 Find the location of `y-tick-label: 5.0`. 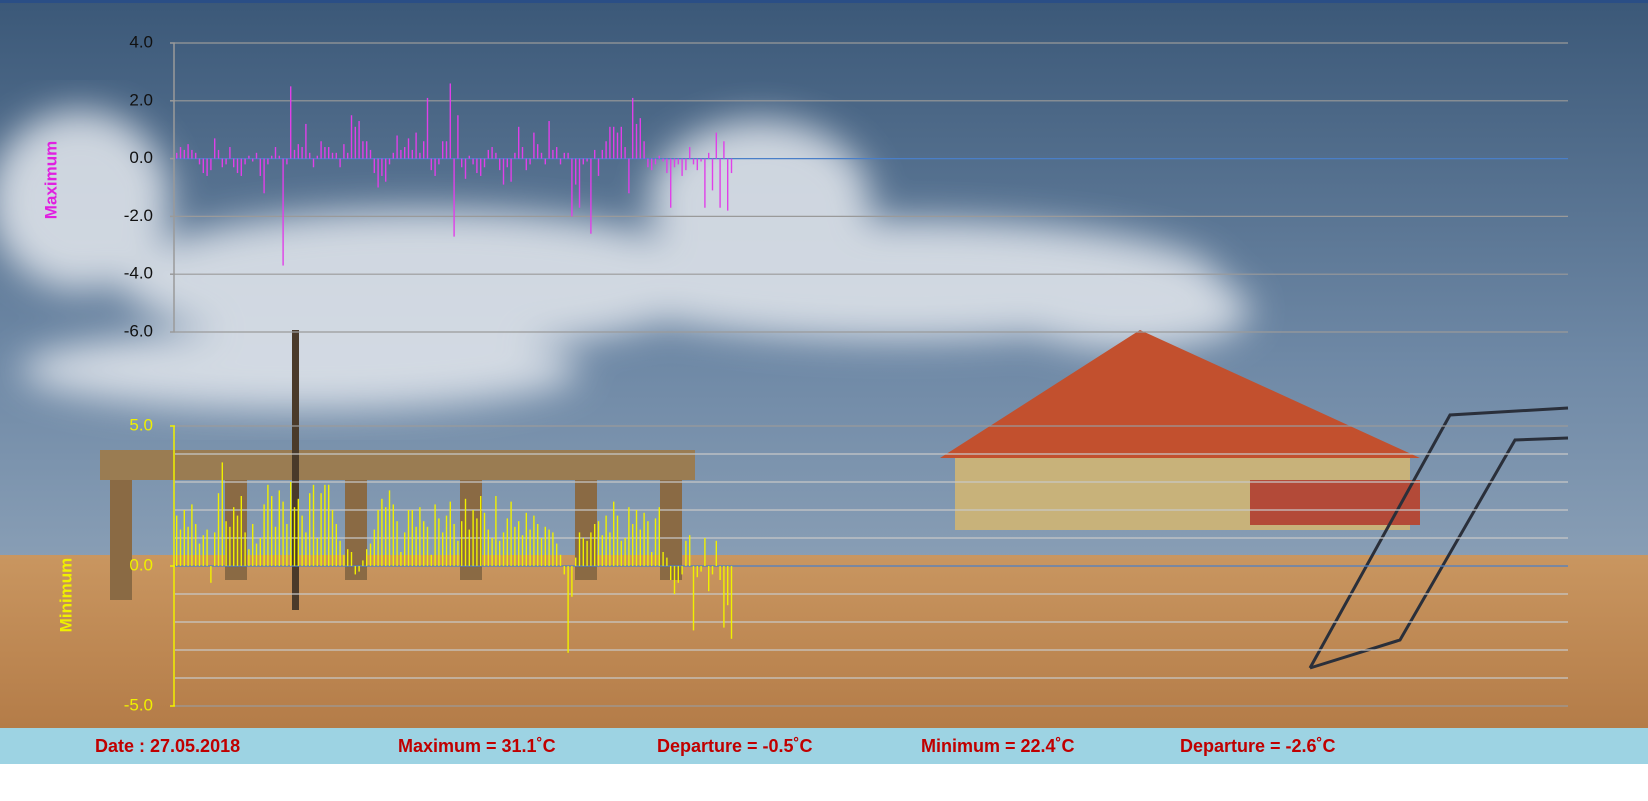

y-tick-label: 5.0 is located at coordinates (141, 424).